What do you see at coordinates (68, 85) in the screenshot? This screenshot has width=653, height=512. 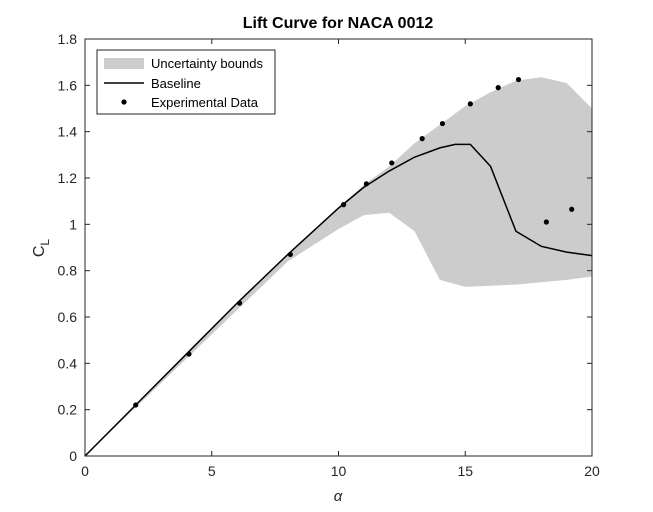 I see `y-tick-label: 1.6` at bounding box center [68, 85].